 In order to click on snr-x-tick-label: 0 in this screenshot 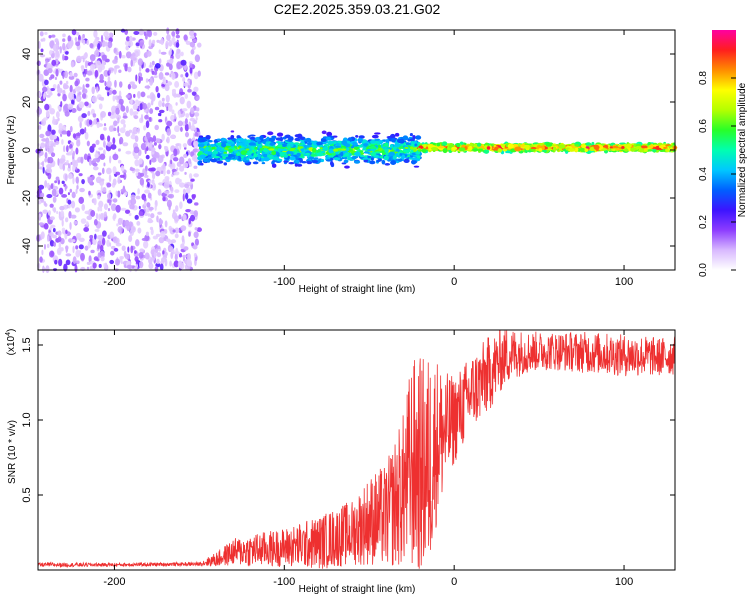, I will do `click(454, 582)`.